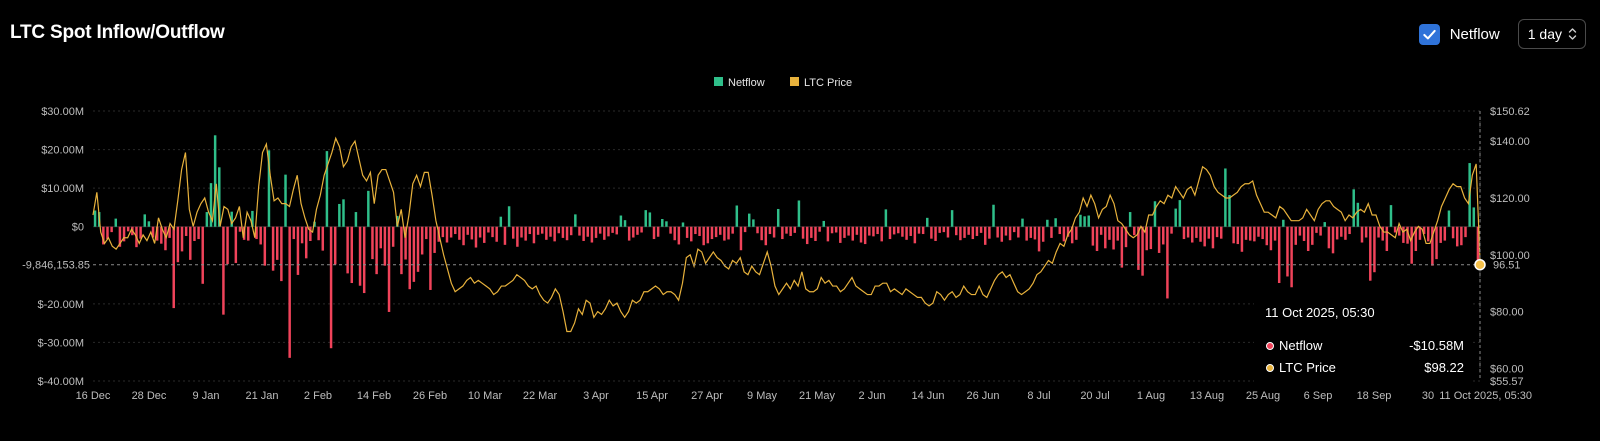  I want to click on interval-select: 1 day, so click(1551, 34).